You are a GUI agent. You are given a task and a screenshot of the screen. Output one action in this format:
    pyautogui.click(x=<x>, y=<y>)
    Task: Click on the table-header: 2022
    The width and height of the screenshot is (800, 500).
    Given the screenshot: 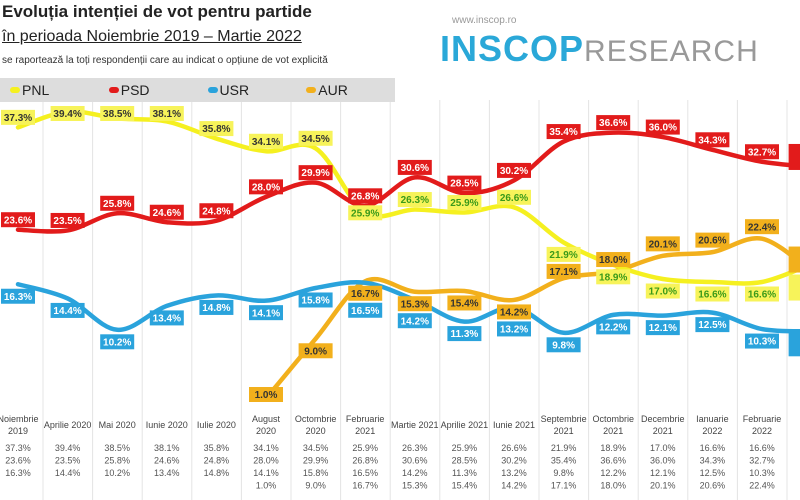 What is the action you would take?
    pyautogui.click(x=712, y=431)
    